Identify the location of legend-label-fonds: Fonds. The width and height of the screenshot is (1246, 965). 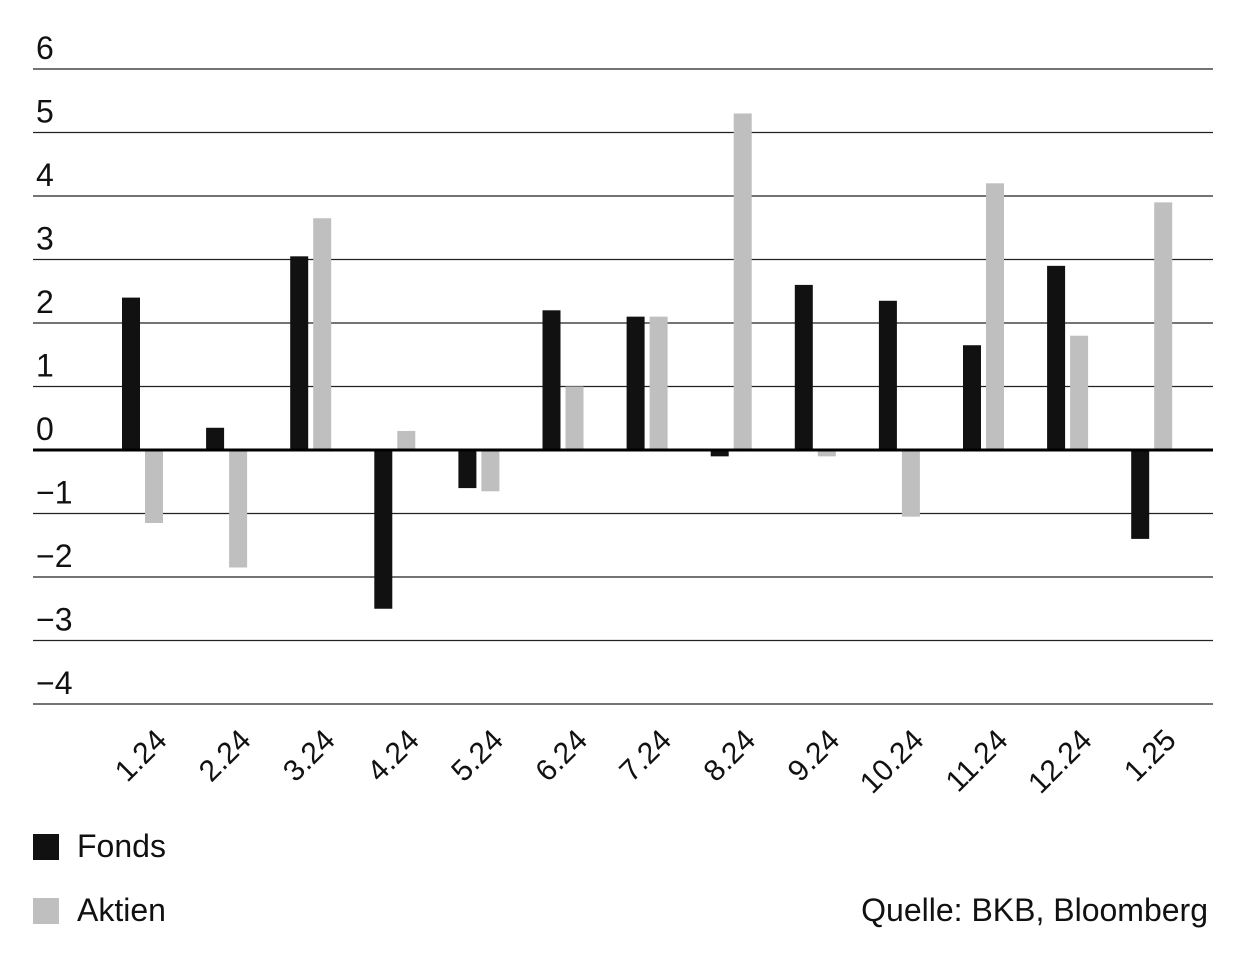
(121, 846).